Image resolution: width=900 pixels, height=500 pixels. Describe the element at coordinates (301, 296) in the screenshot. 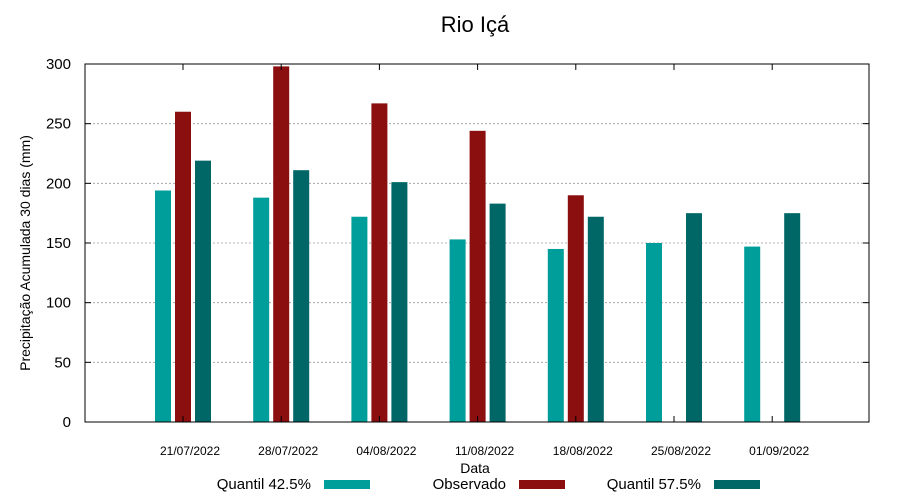

I see `bar-quantil-57-5--1` at that location.